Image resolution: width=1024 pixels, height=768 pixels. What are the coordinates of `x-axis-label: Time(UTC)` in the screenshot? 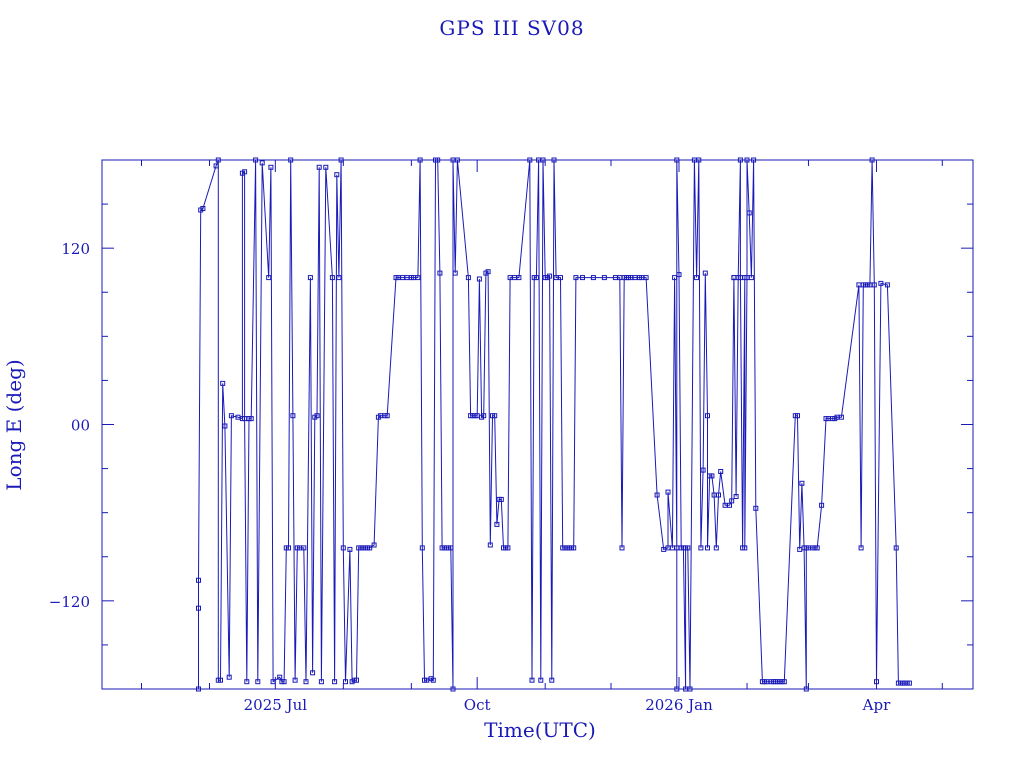 It's located at (540, 730).